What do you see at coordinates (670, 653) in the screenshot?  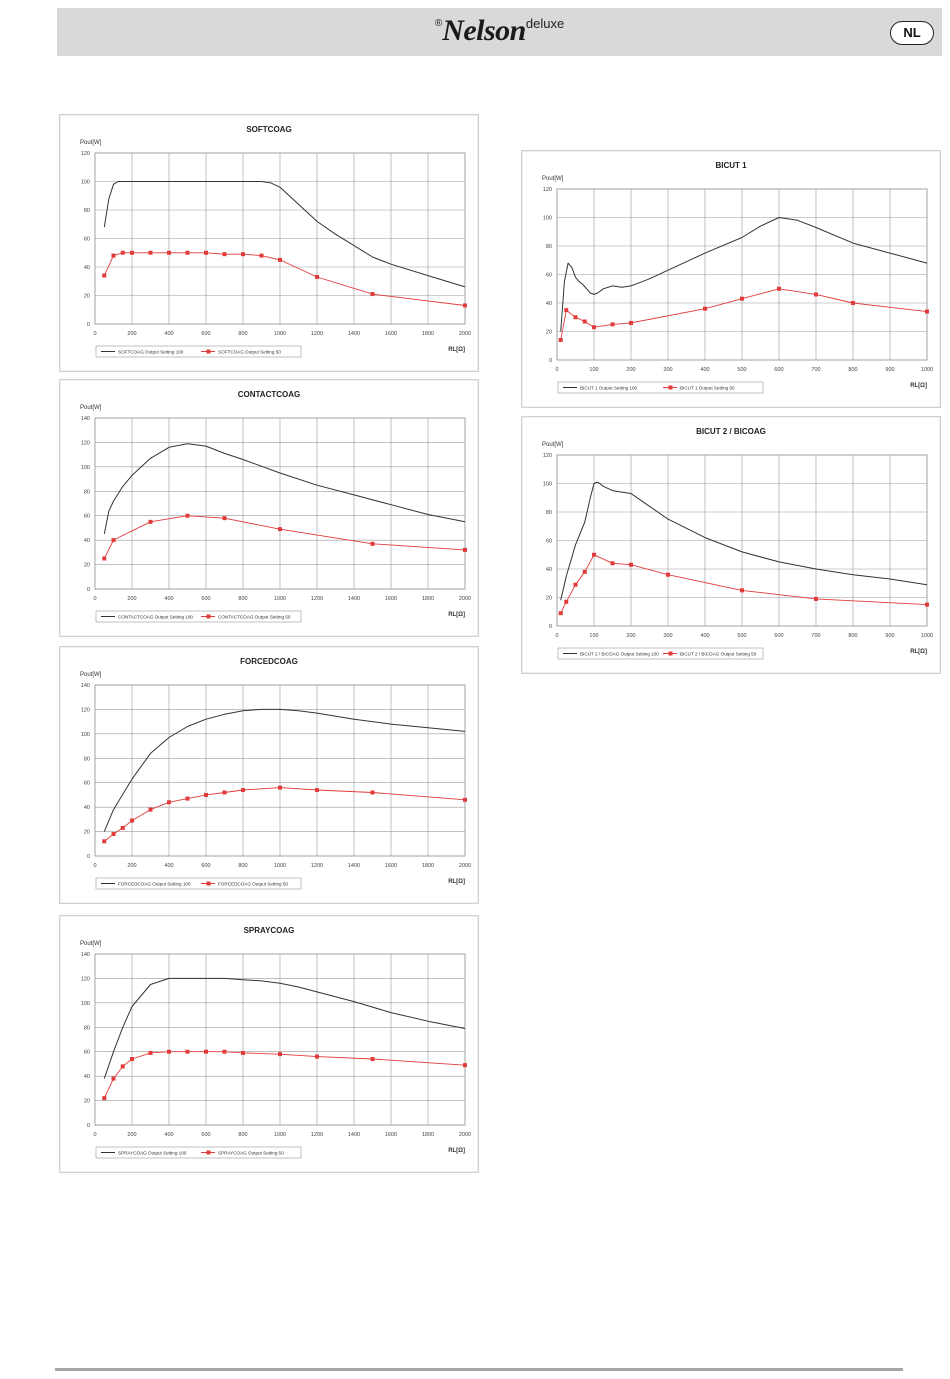 I see `legend-marker` at bounding box center [670, 653].